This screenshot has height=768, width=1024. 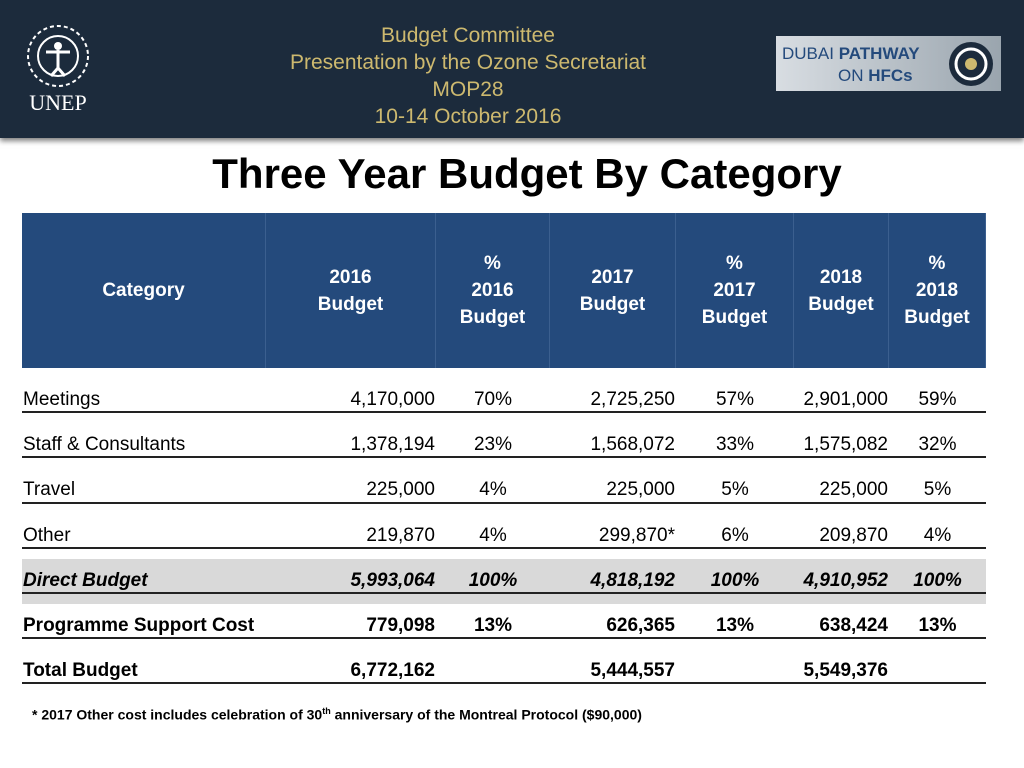 I want to click on table-cell: Staff & Consultants, so click(x=104, y=445).